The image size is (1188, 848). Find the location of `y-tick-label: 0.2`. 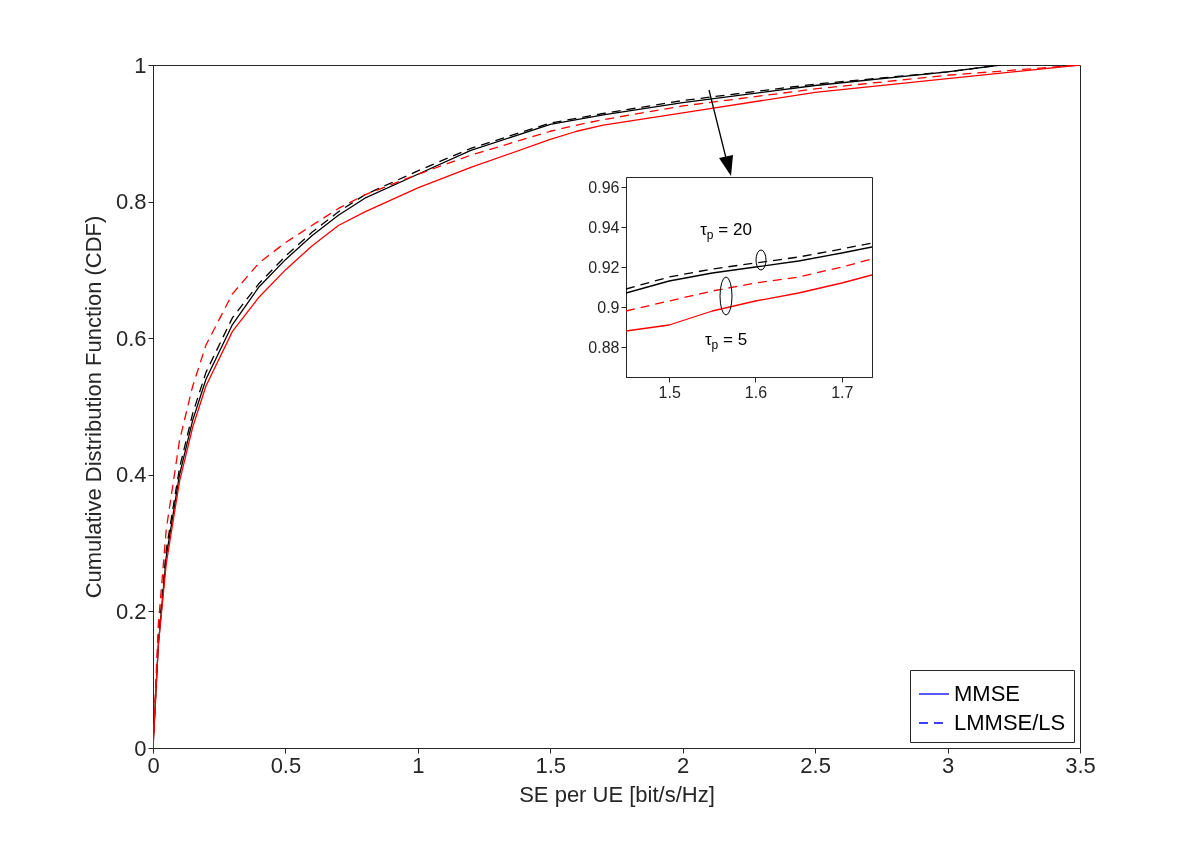

y-tick-label: 0.2 is located at coordinates (131, 611).